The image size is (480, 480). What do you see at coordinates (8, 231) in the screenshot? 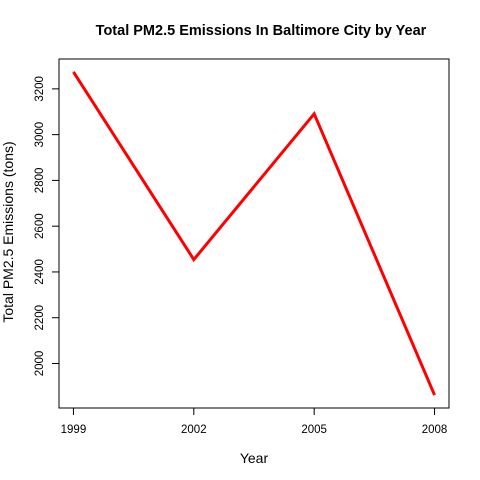
I see `y-axis-label: Total PM2.5 Emissions (tons)` at bounding box center [8, 231].